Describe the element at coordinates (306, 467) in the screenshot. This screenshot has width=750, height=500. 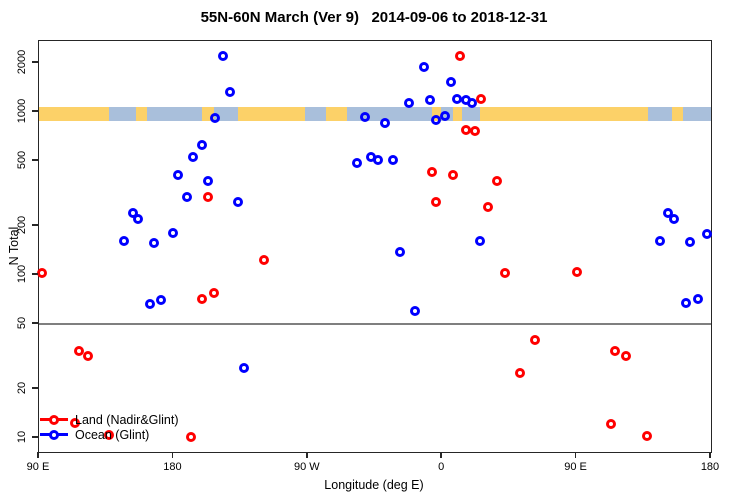
I see `x-axis-tick-label: 90 W` at that location.